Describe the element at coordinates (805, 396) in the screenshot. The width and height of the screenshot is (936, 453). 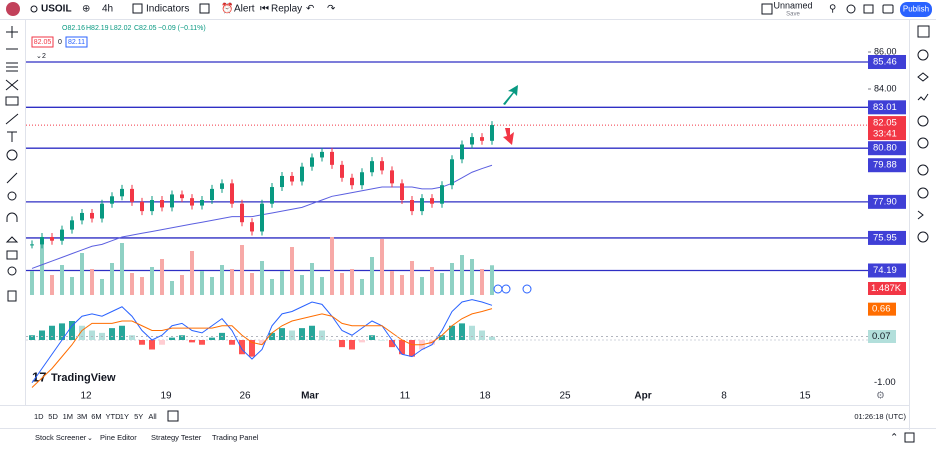
I see `time-label: 15` at that location.